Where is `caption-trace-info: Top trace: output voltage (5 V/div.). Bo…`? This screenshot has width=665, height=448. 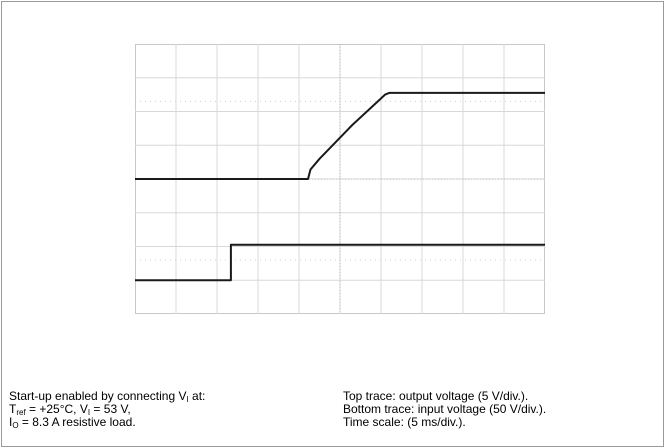 caption-trace-info: Top trace: output voltage (5 V/div.). Bo… is located at coordinates (444, 409).